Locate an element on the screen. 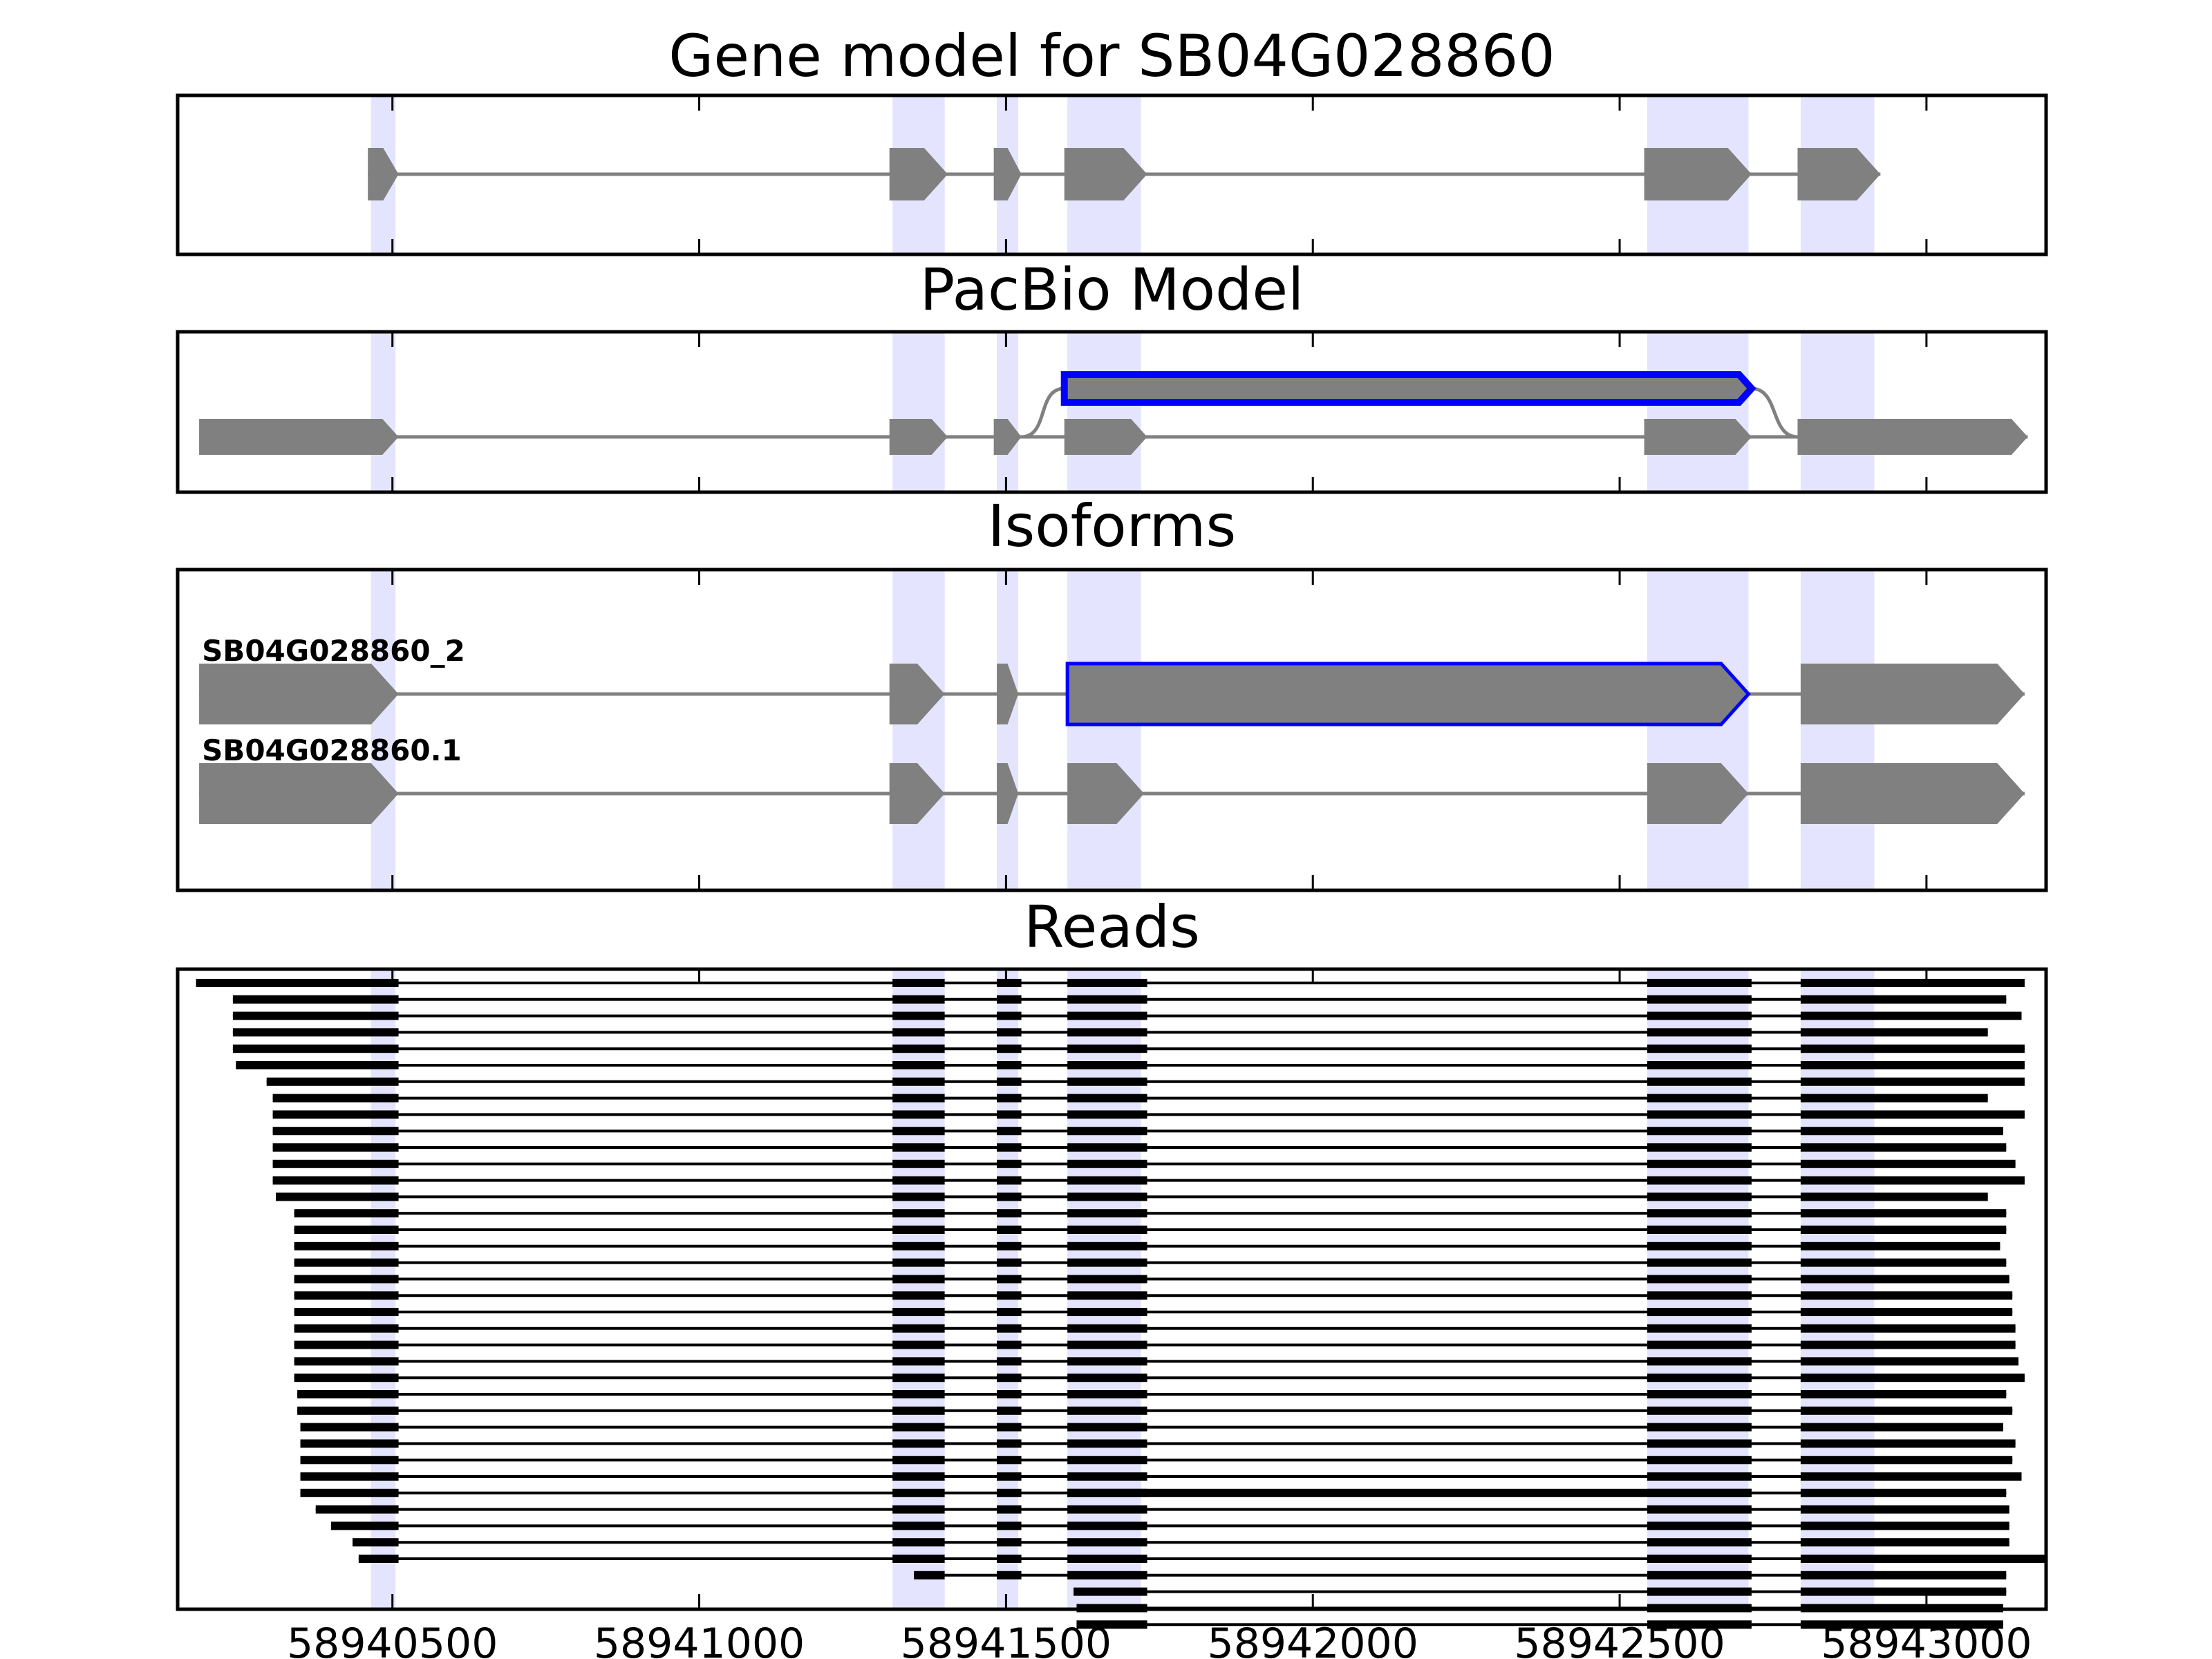 The width and height of the screenshot is (2212, 1659). panel-2: PacBio Model is located at coordinates (1112, 375).